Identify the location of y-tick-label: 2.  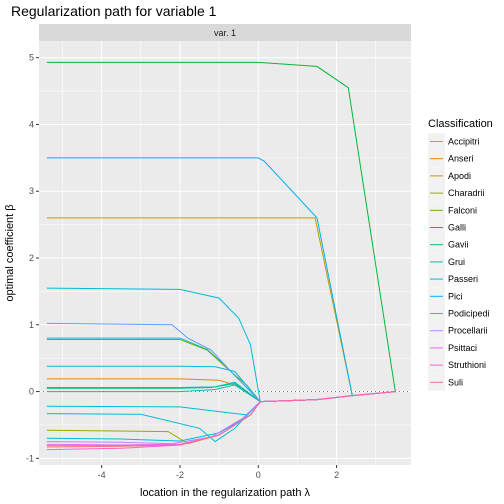
(31, 258).